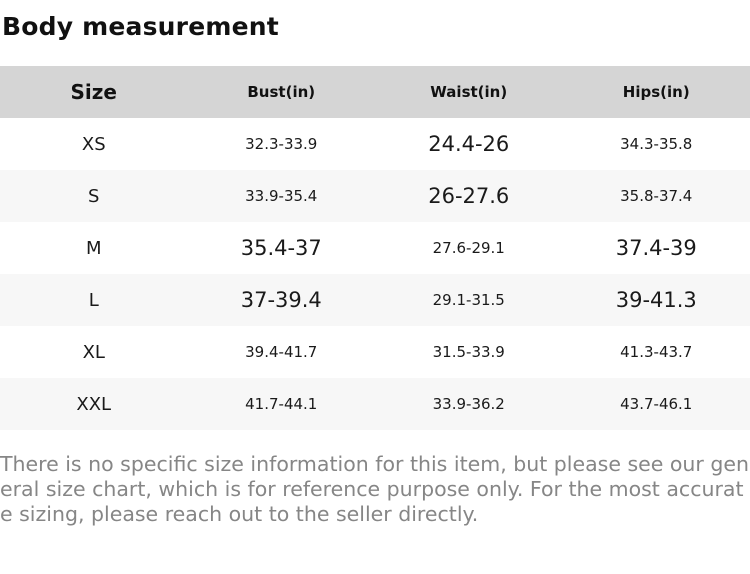 The width and height of the screenshot is (750, 574). I want to click on column-header-hips: Hips(in), so click(656, 92).